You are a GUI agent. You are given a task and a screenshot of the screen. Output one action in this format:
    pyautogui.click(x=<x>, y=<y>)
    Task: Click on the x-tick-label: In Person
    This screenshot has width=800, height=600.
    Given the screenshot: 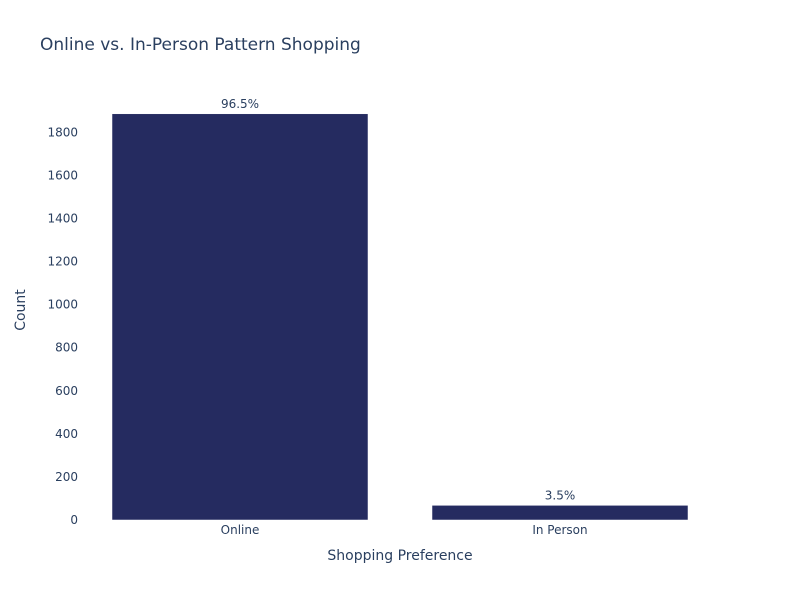 What is the action you would take?
    pyautogui.click(x=559, y=530)
    